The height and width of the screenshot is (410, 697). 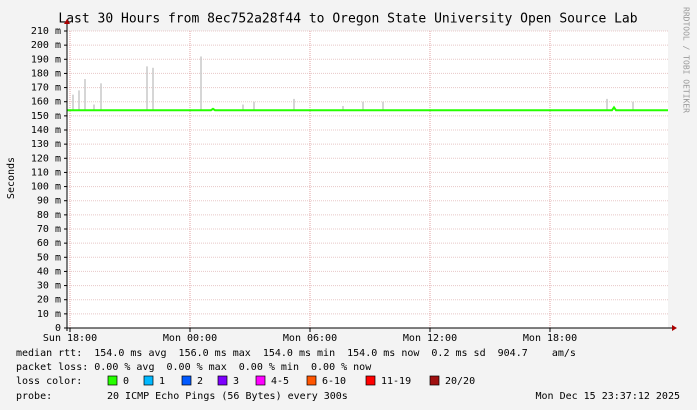 I want to click on loss-legend-item: 11-19, so click(x=396, y=381).